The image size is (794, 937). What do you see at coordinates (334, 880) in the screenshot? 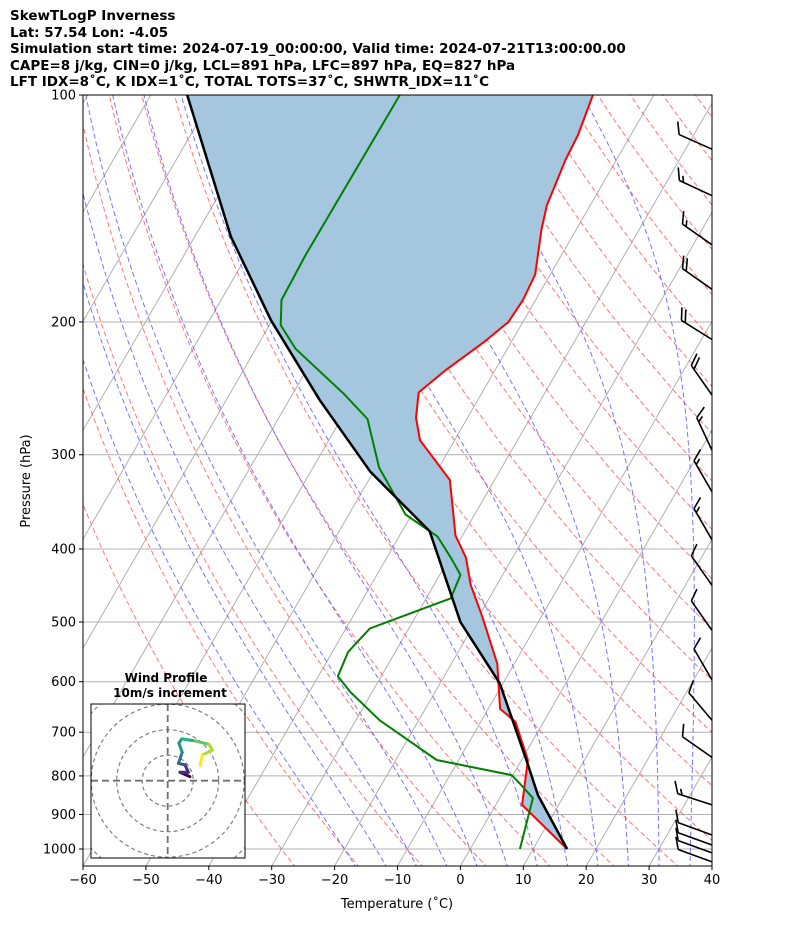
I see `x-tick-label: −20` at bounding box center [334, 880].